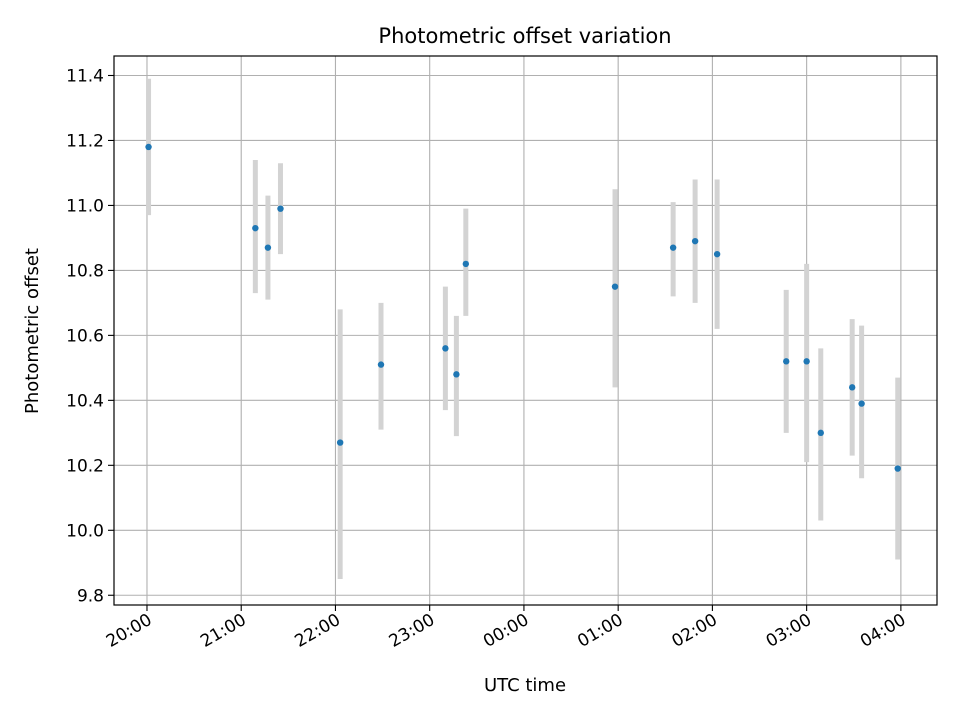  Describe the element at coordinates (694, 631) in the screenshot. I see `x-tick-label: 02:00` at that location.